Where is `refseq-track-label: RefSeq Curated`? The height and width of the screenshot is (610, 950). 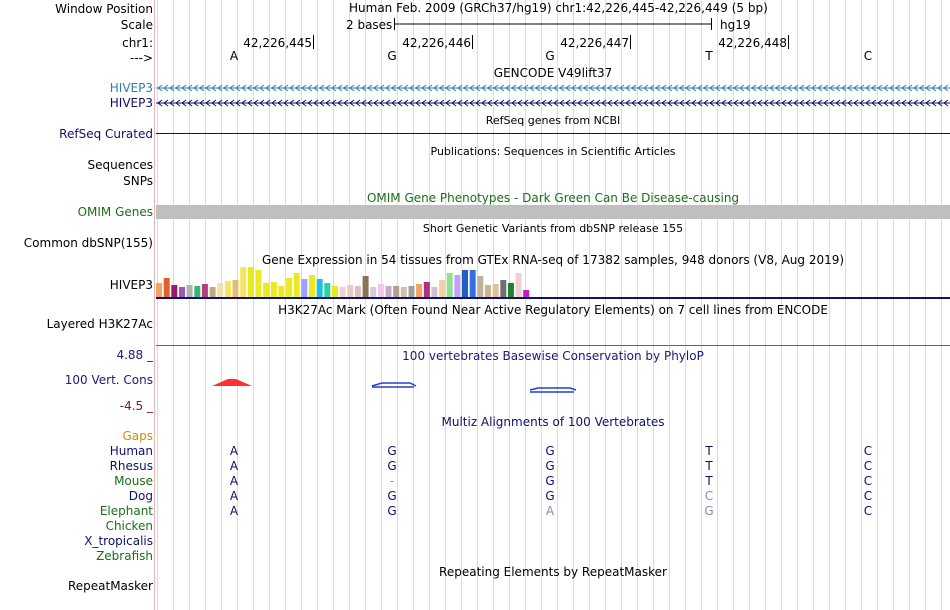
refseq-track-label: RefSeq Curated is located at coordinates (106, 134).